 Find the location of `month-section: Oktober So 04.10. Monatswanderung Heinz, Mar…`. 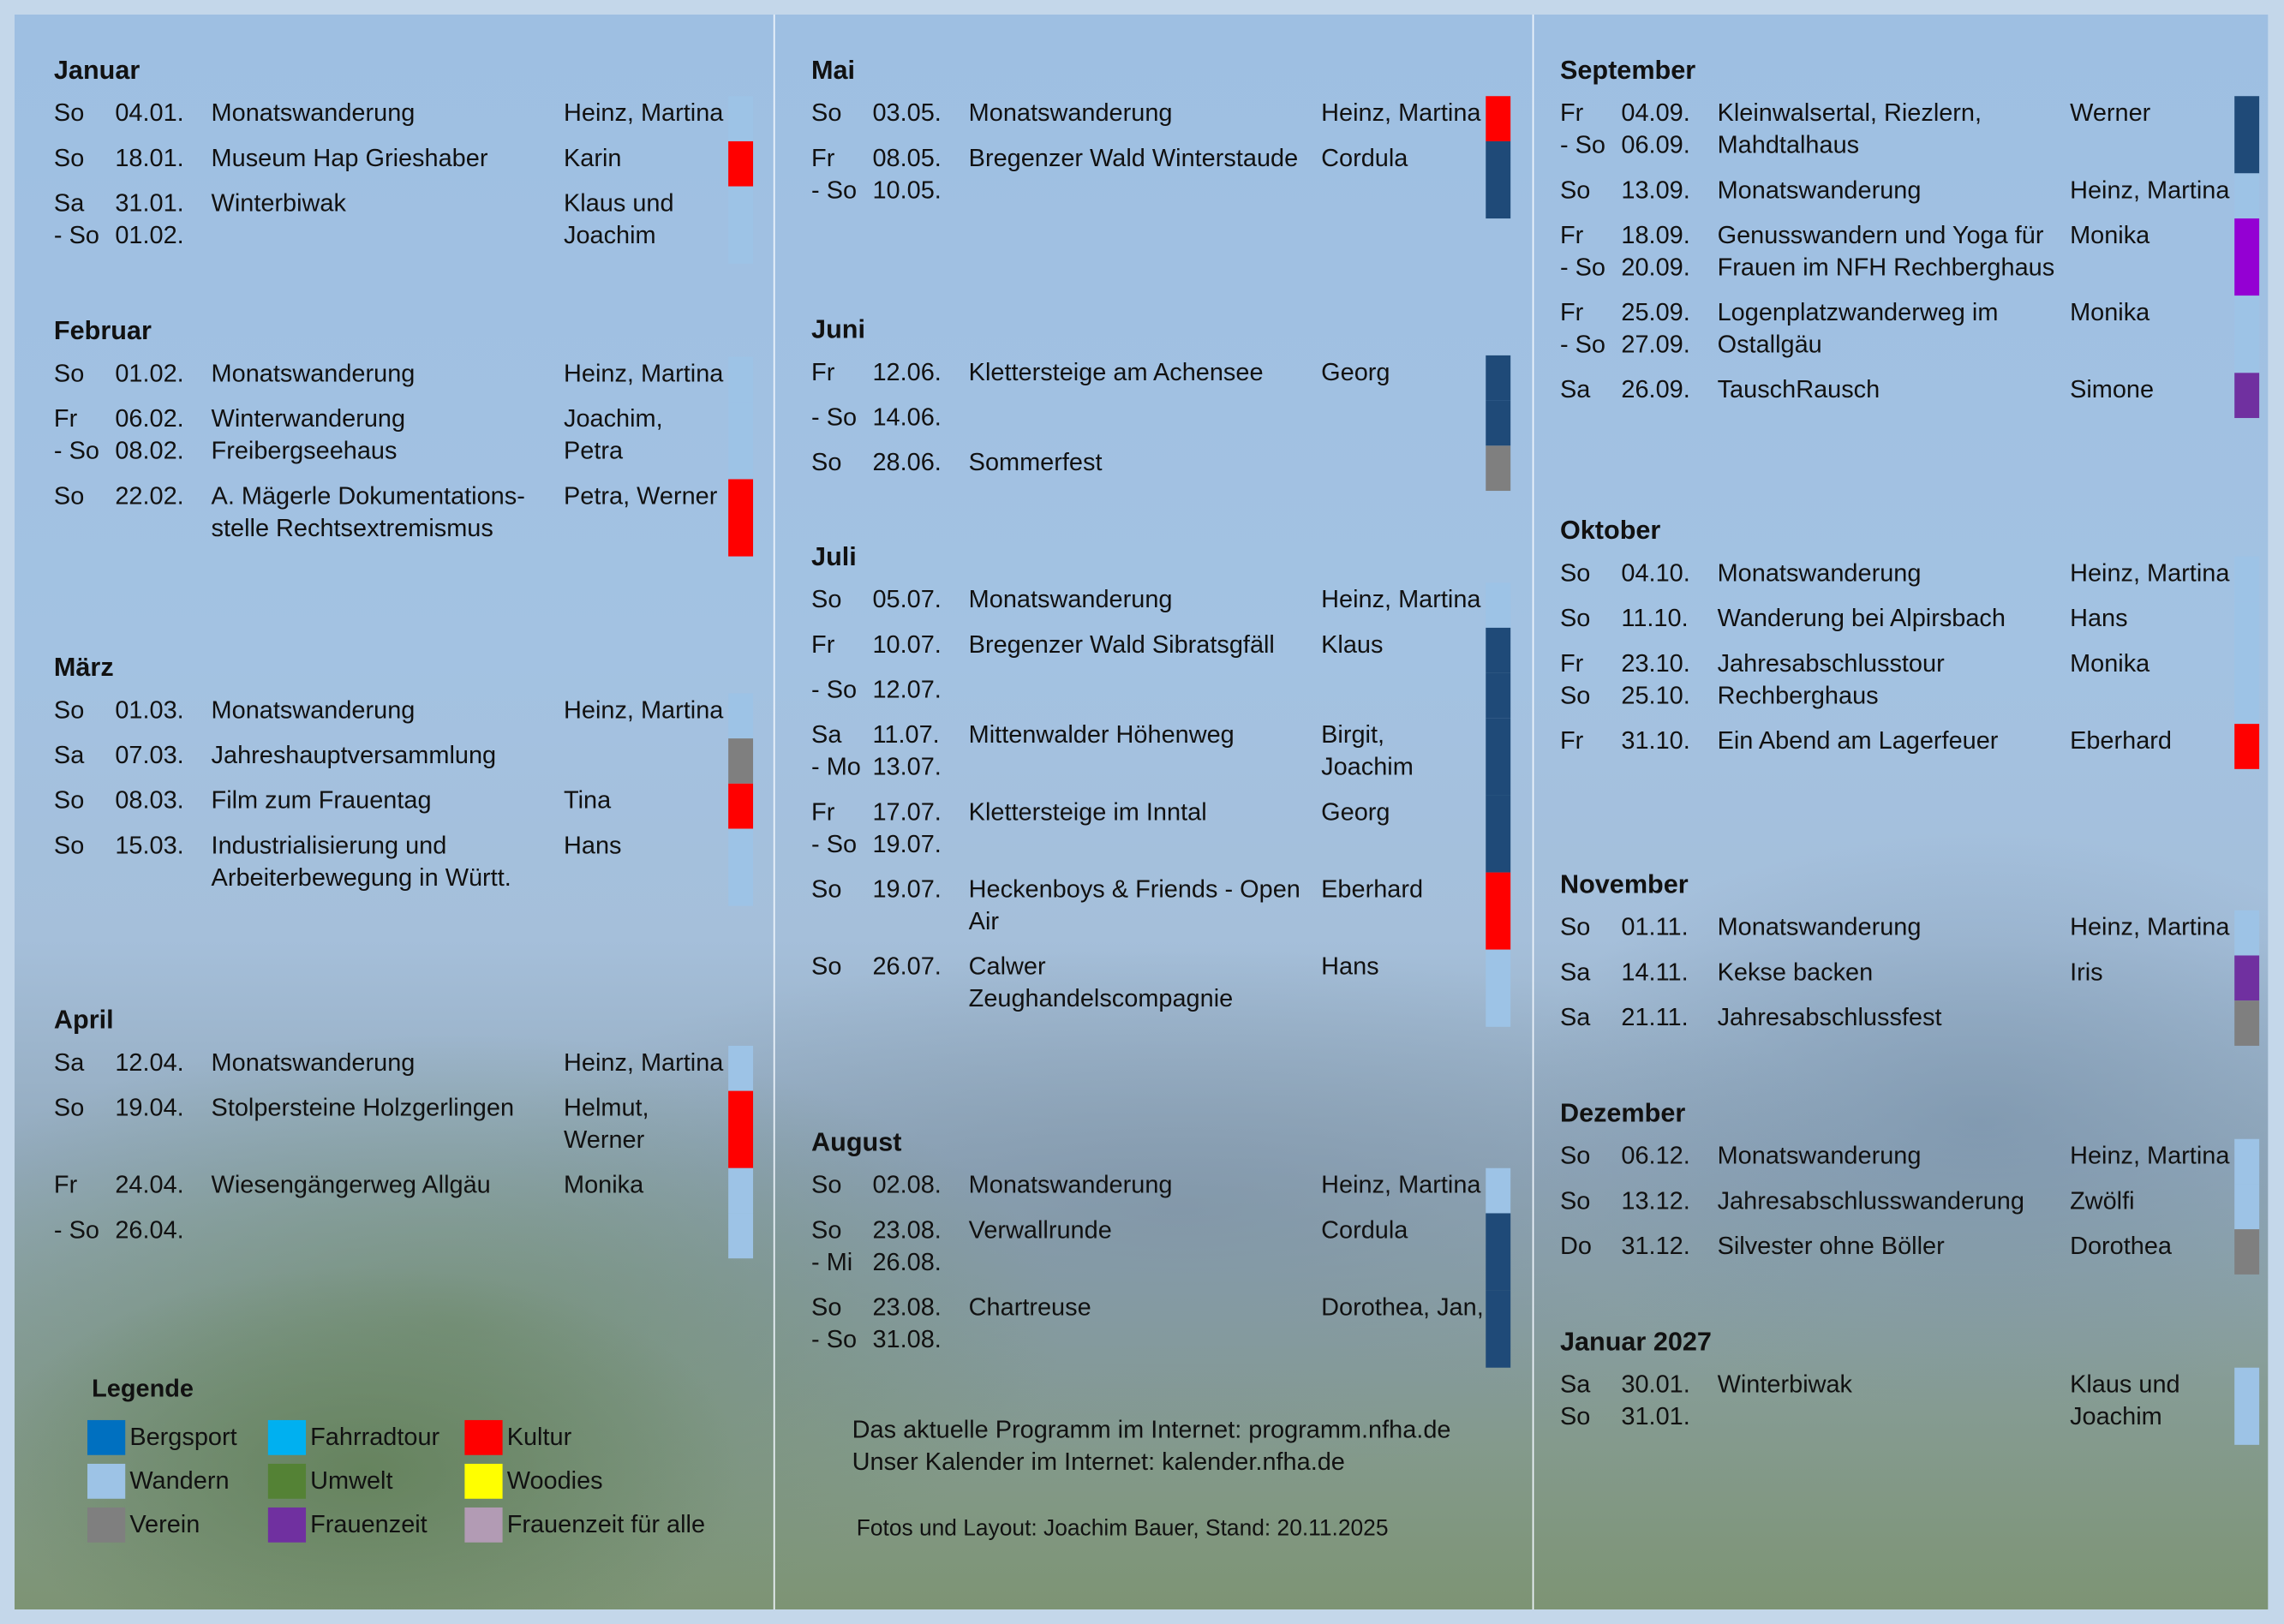

month-section: Oktober So 04.10. Monatswanderung Heinz, Mar… is located at coordinates (1909, 641).